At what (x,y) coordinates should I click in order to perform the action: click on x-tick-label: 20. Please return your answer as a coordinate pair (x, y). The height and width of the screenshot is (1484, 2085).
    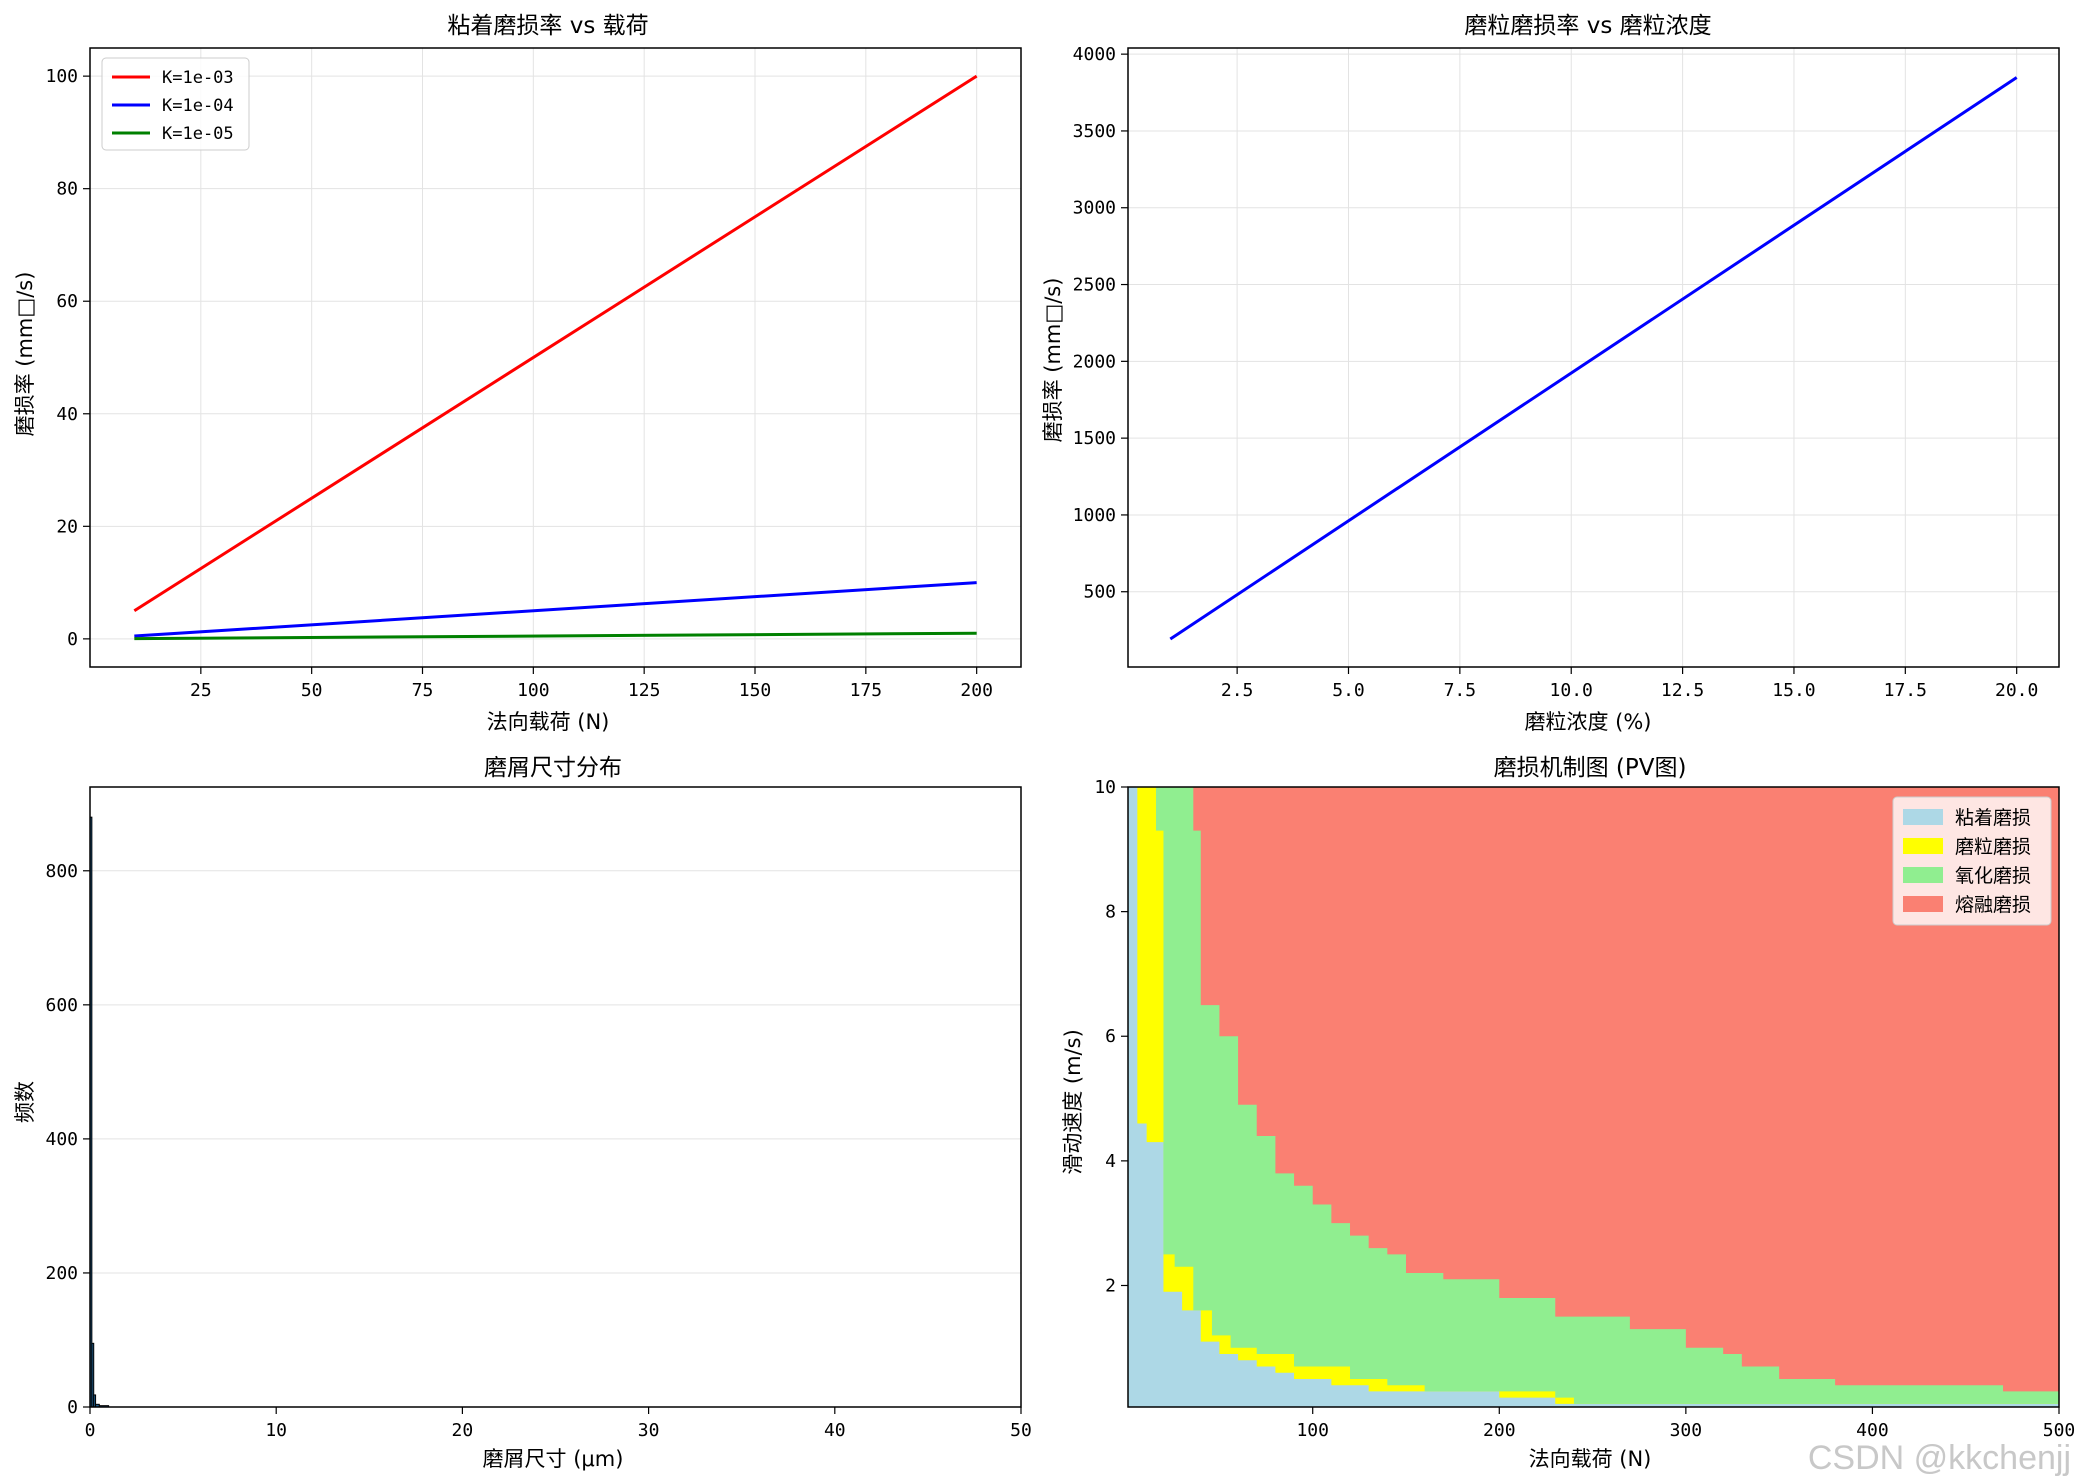
    Looking at the image, I should click on (463, 1430).